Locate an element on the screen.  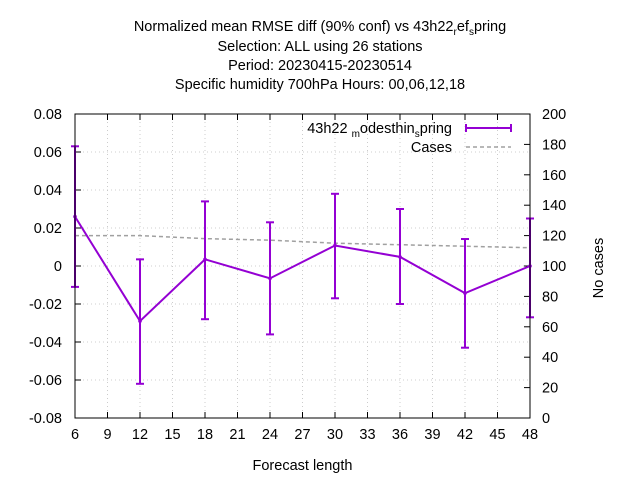
y2-tick-label: 140 is located at coordinates (554, 206).